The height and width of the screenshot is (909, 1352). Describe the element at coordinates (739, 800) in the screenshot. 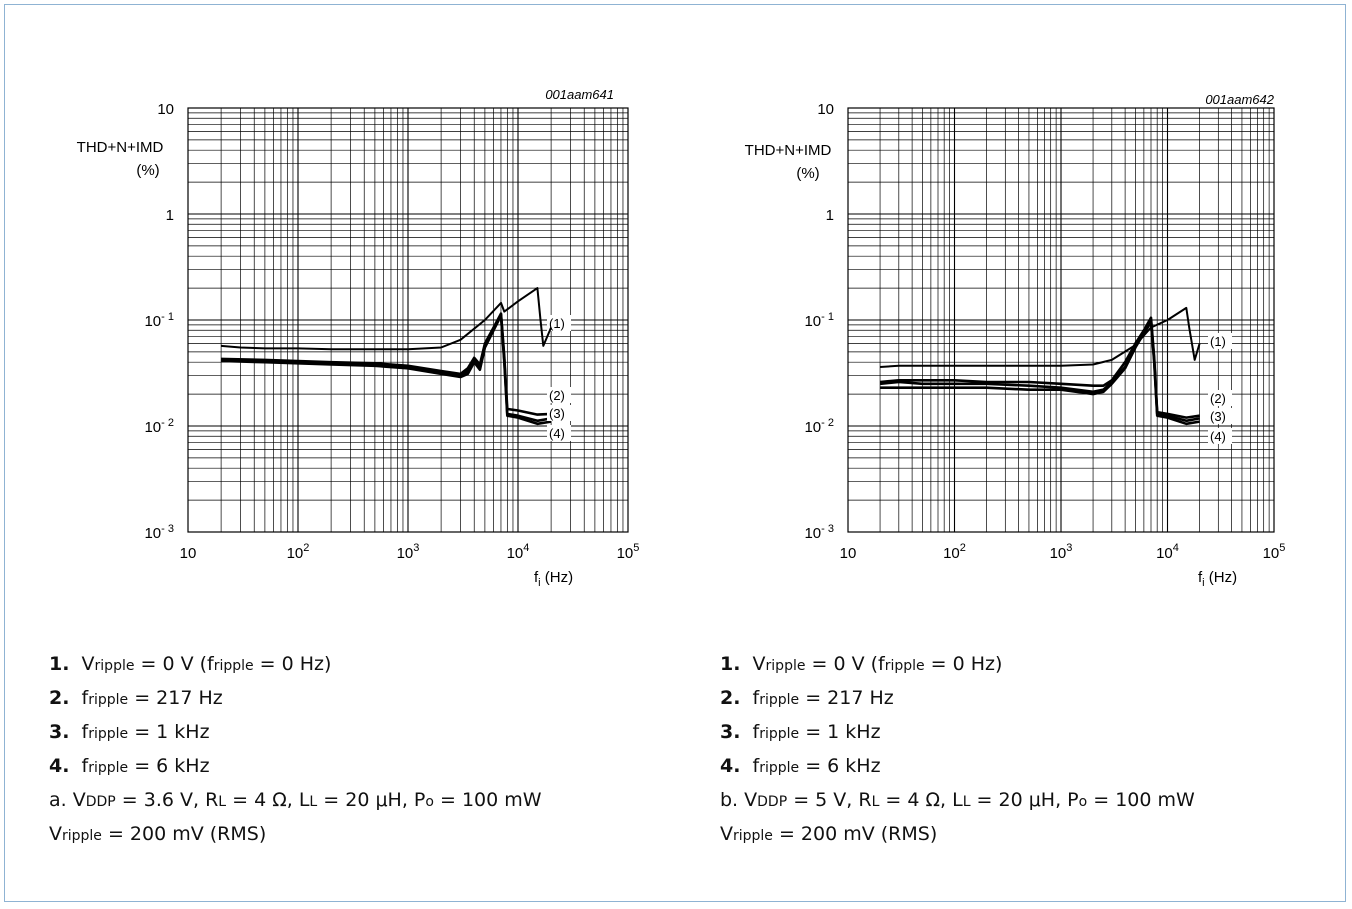

I see `note-text: b. V` at that location.